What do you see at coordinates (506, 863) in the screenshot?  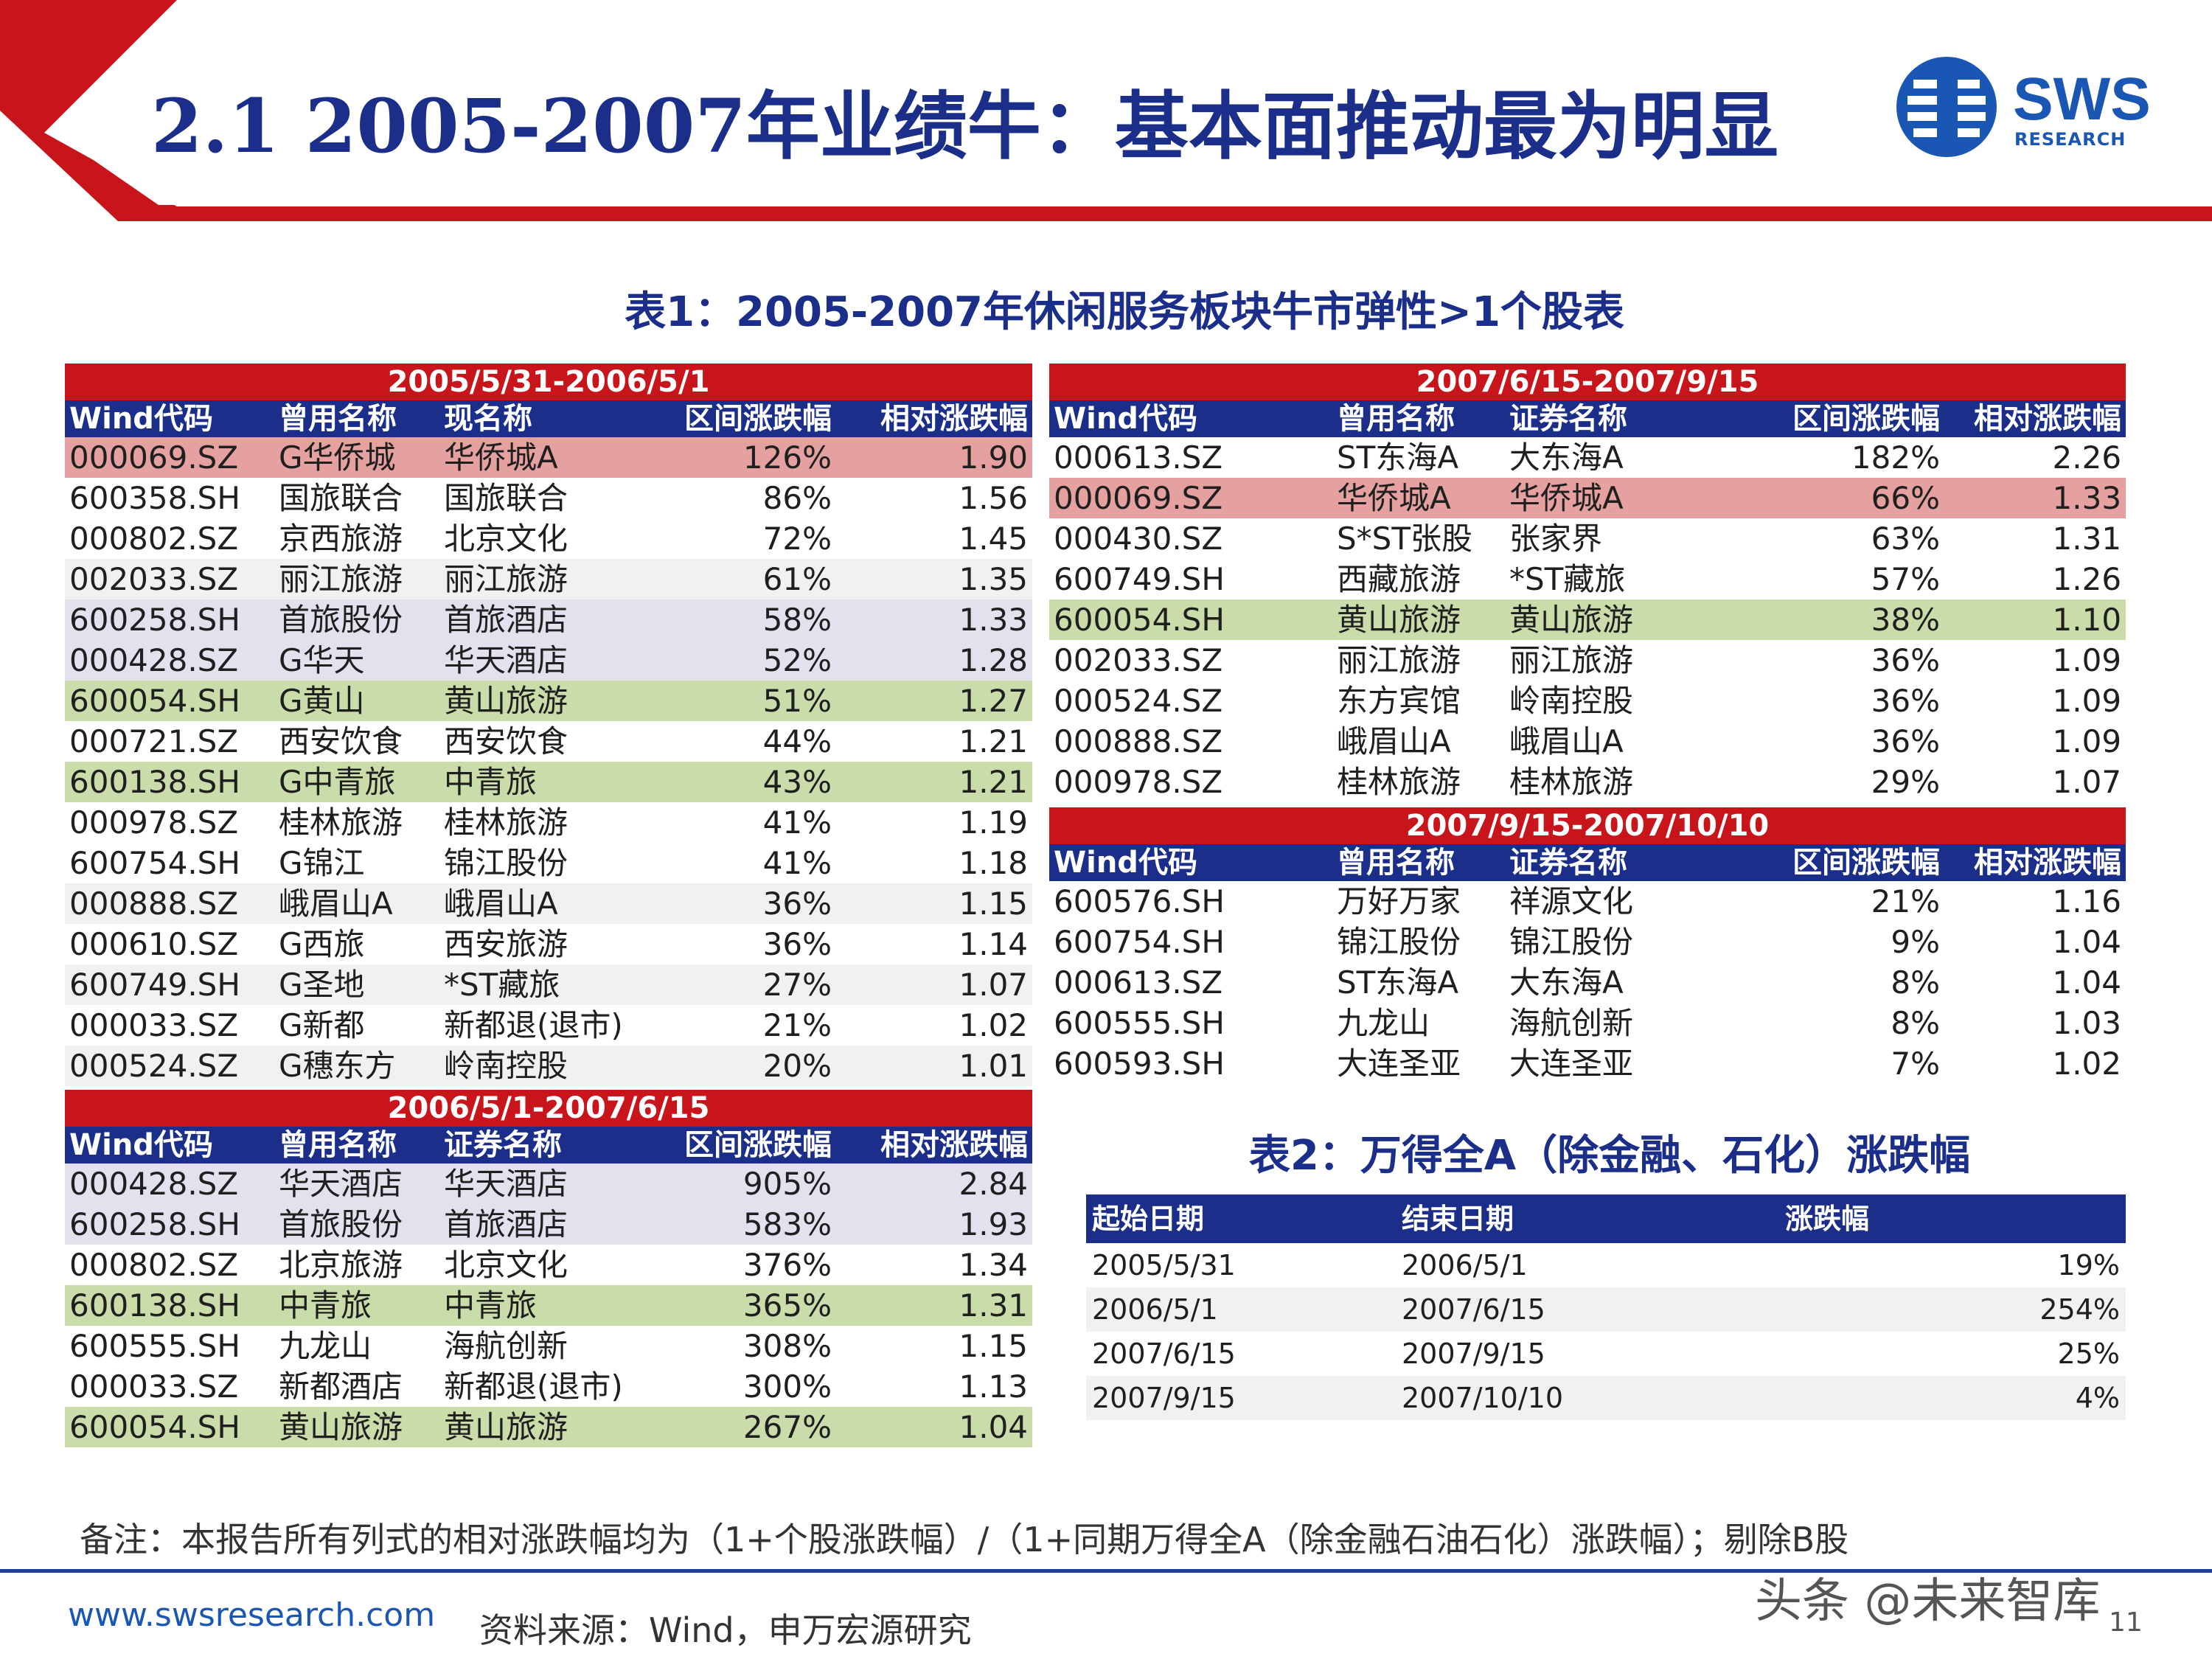 I see `security-name-cell: 锦江股份` at bounding box center [506, 863].